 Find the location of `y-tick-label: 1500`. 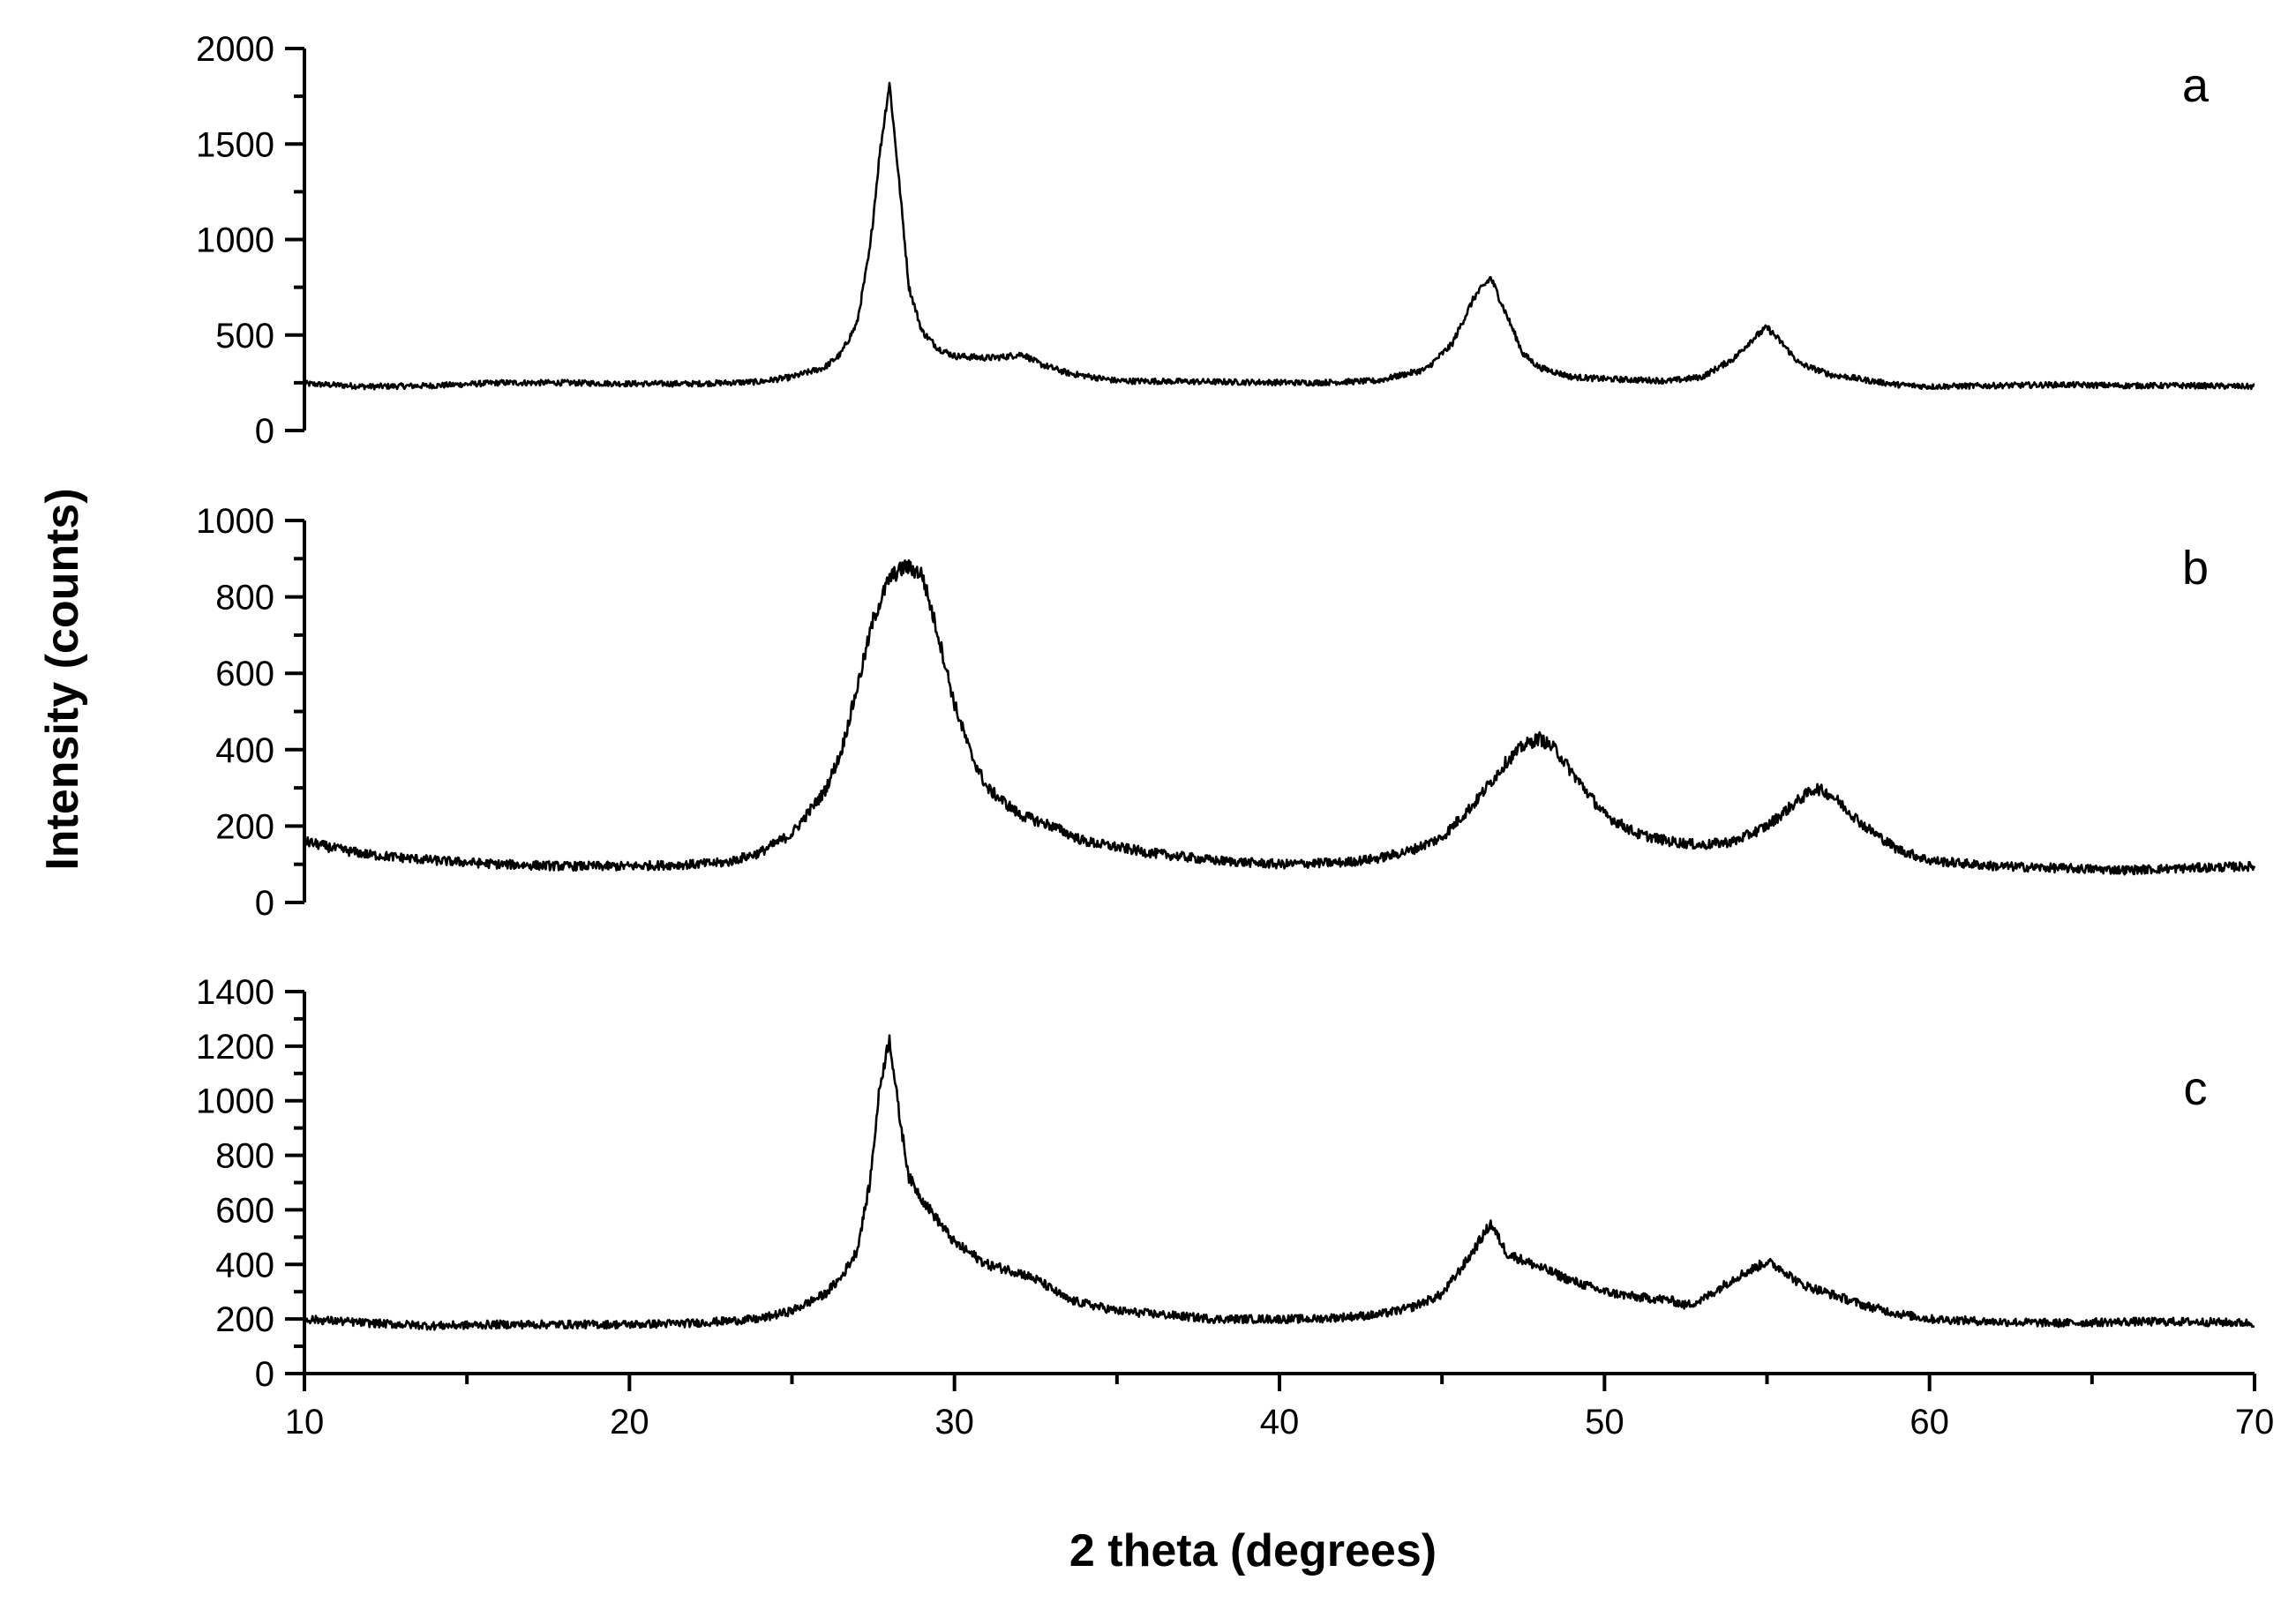

y-tick-label: 1500 is located at coordinates (235, 144).